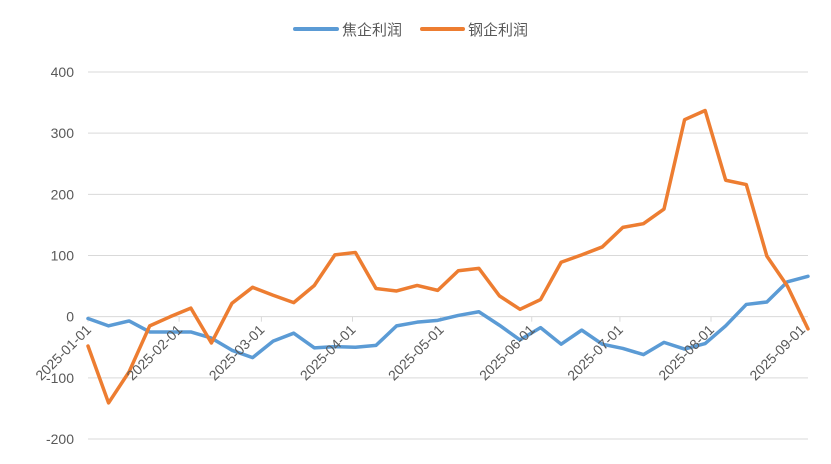 Image resolution: width=831 pixels, height=464 pixels. What do you see at coordinates (63, 72) in the screenshot?
I see `y-tick-label: 400` at bounding box center [63, 72].